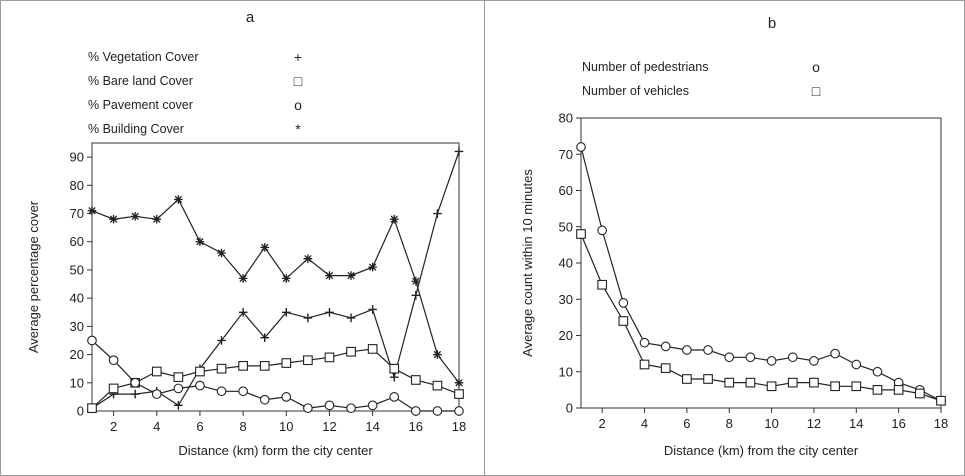 Image resolution: width=965 pixels, height=476 pixels. What do you see at coordinates (566, 371) in the screenshot?
I see `panel-b-y-tick-label: 10` at bounding box center [566, 371].